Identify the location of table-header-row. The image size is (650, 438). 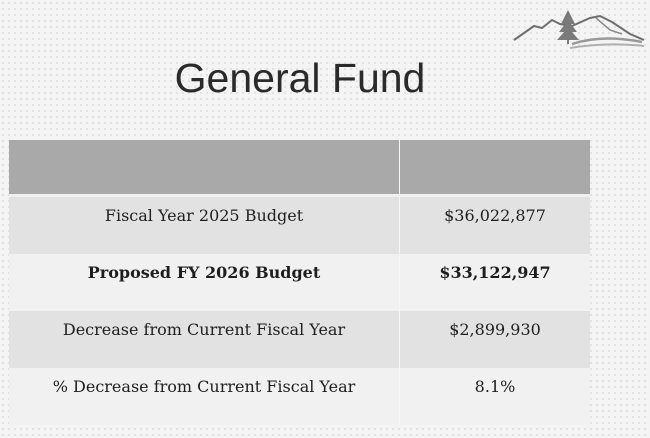
(299, 168).